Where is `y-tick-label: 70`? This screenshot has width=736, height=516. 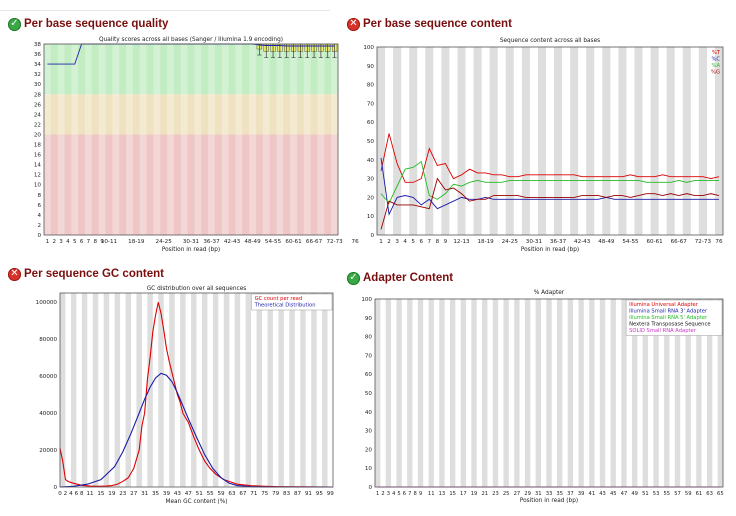 y-tick-label: 70 is located at coordinates (371, 104).